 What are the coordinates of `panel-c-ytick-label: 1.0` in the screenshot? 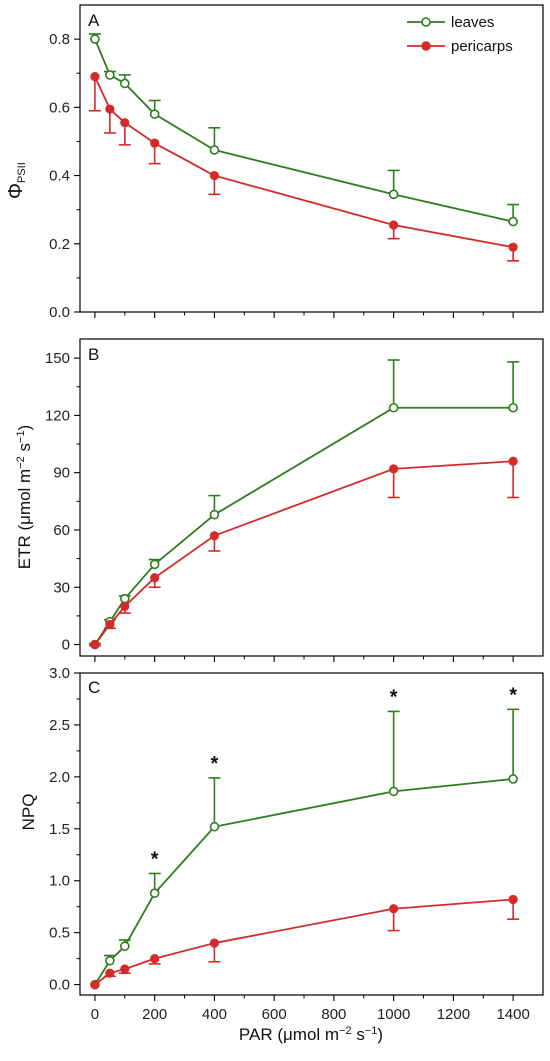 It's located at (59, 881).